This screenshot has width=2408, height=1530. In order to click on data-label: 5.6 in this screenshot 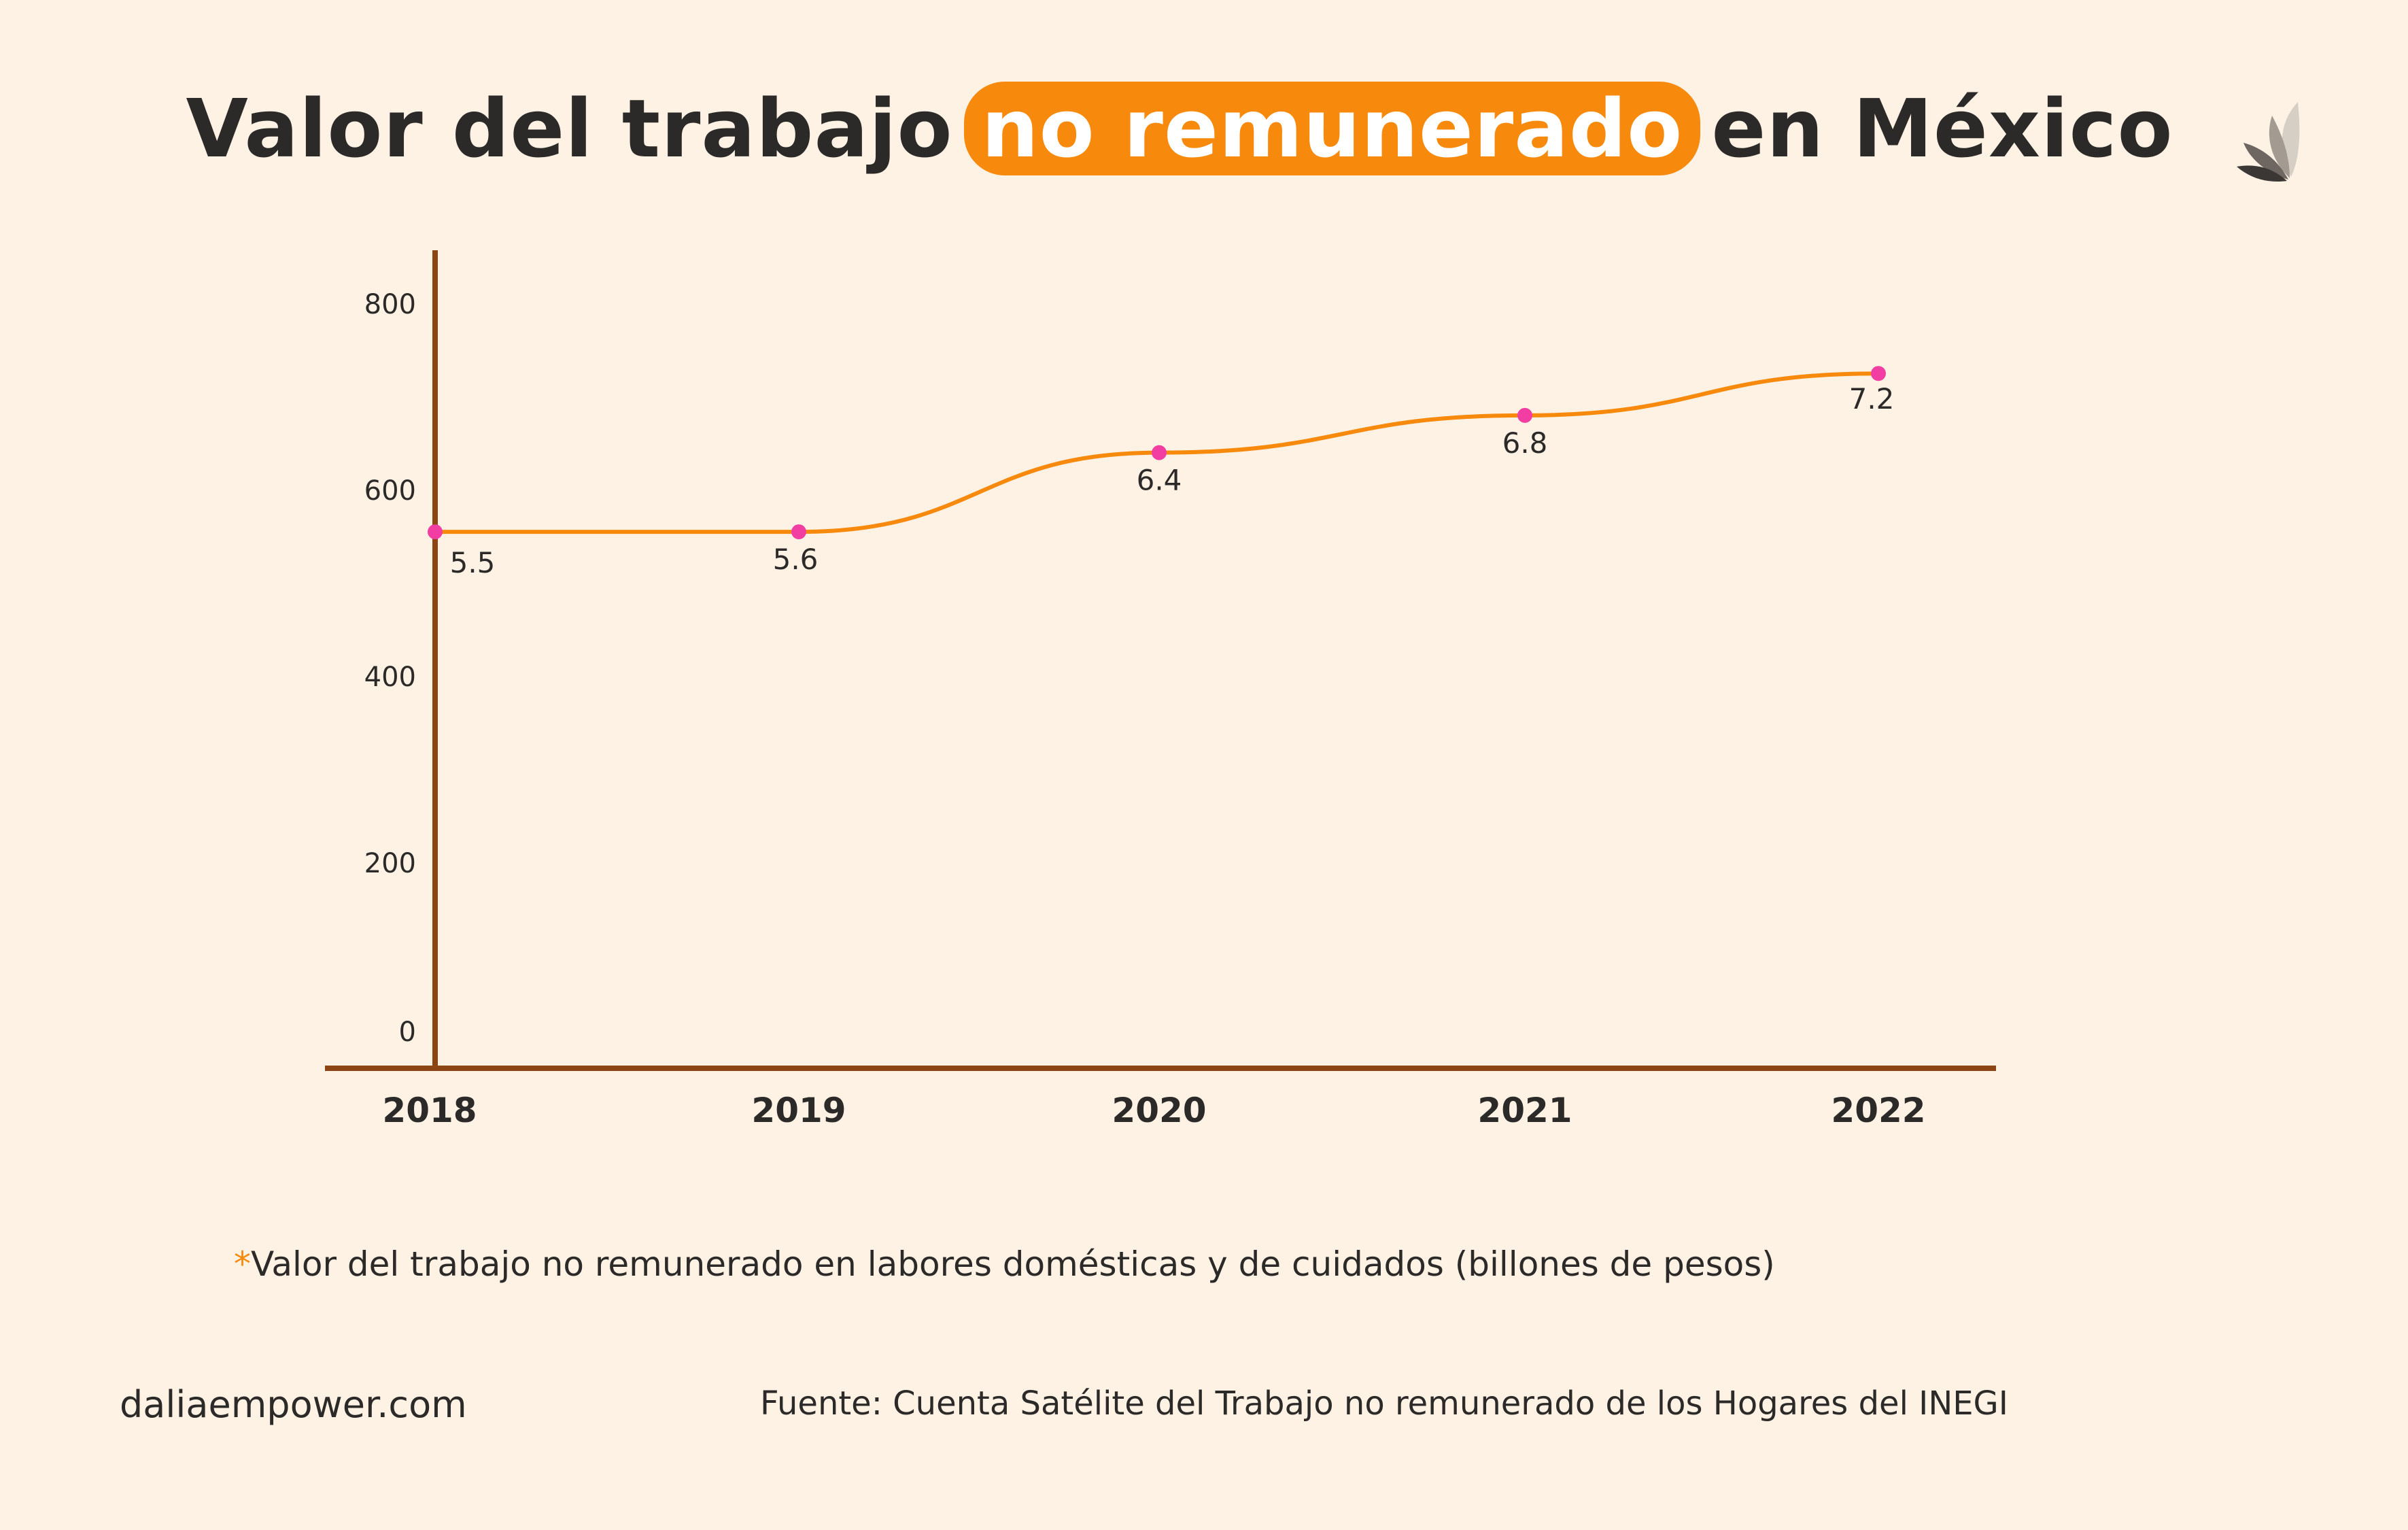, I will do `click(796, 560)`.